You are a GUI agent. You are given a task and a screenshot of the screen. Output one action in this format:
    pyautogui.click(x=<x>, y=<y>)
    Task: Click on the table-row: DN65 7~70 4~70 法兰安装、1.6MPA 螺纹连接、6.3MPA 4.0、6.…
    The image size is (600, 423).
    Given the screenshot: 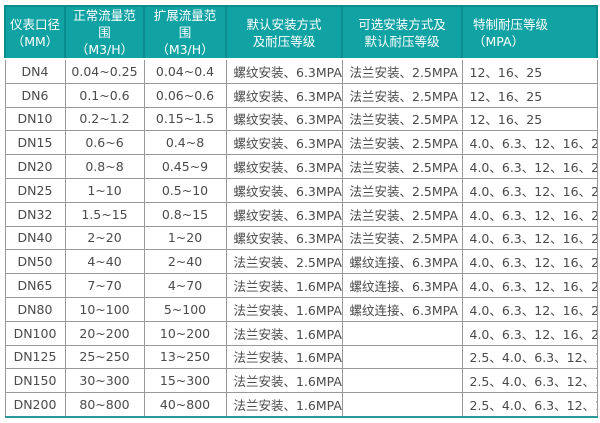 What is the action you would take?
    pyautogui.click(x=301, y=285)
    